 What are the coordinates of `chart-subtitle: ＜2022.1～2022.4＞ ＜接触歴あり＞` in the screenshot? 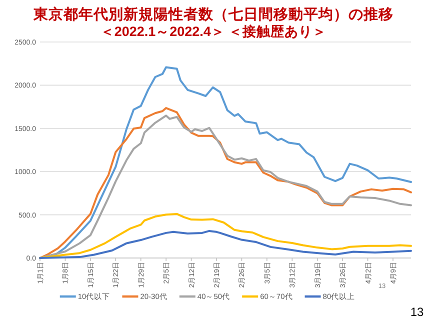 It's located at (213, 31).